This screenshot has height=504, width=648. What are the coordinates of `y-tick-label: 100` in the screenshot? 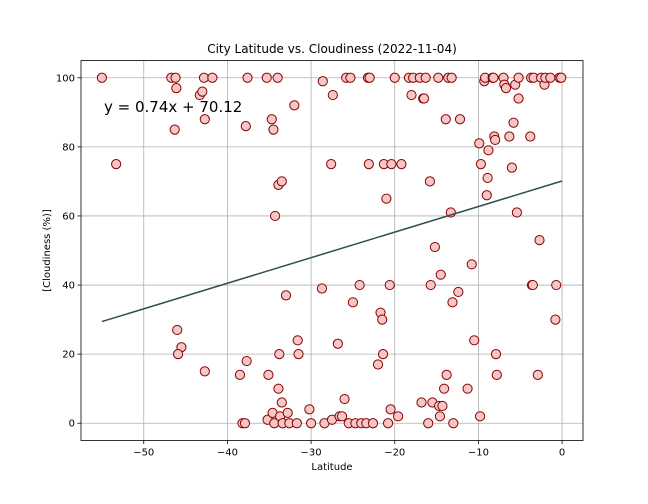 It's located at (65, 78).